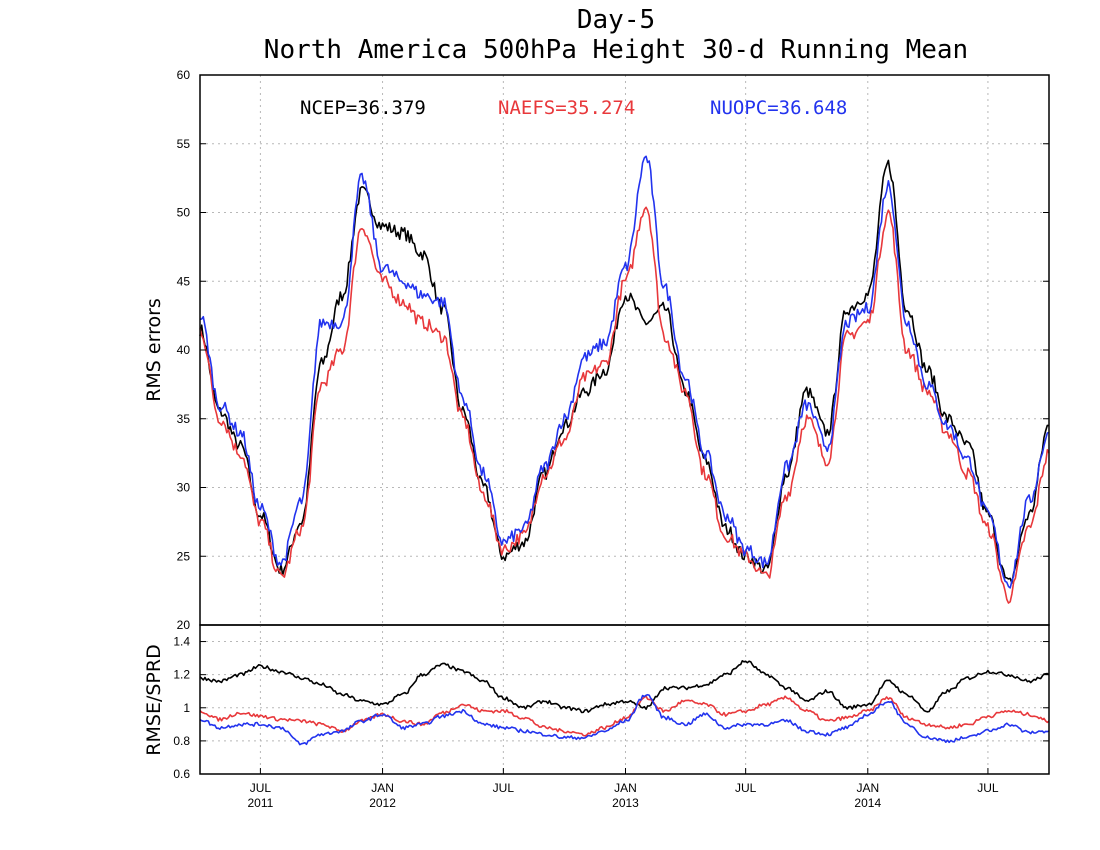 The width and height of the screenshot is (1100, 850). I want to click on x-tick-year: 2013, so click(625, 803).